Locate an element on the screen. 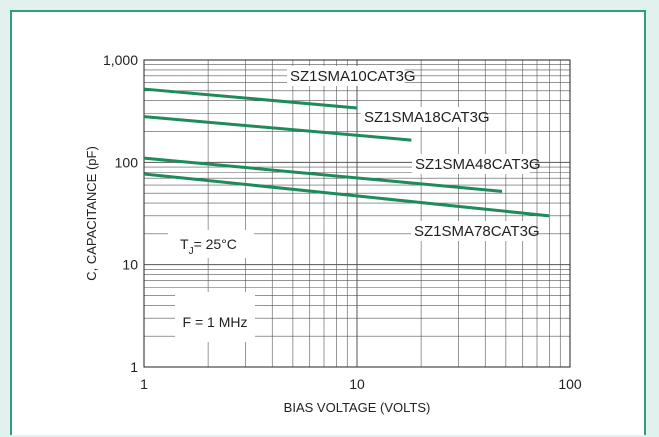 The height and width of the screenshot is (437, 659). series-label-2: SZ1SMA18CAT3G is located at coordinates (427, 117).